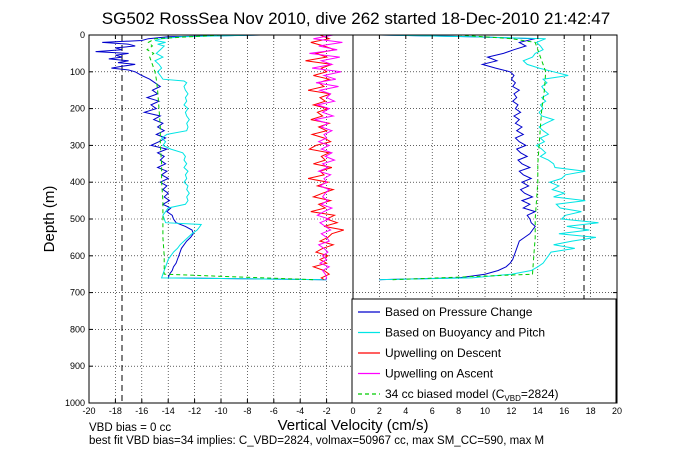 This screenshot has width=681, height=454. Describe the element at coordinates (77, 109) in the screenshot. I see `y-tick-label: 200` at that location.